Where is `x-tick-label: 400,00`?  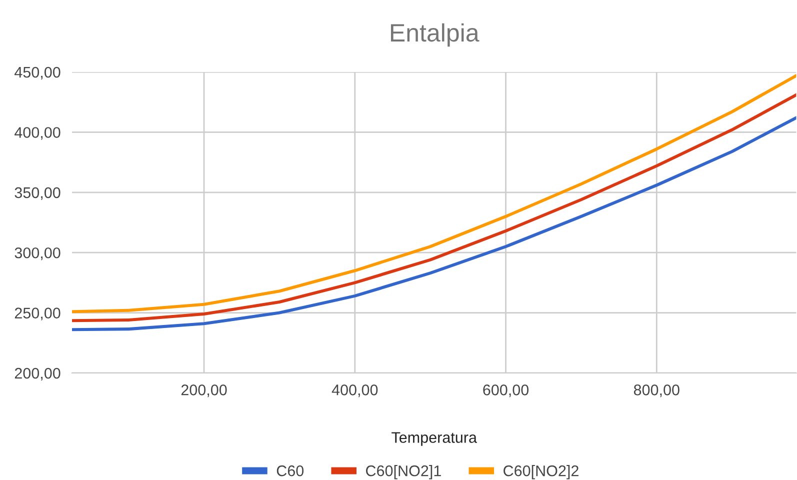
x-tick-label: 400,00 is located at coordinates (355, 391).